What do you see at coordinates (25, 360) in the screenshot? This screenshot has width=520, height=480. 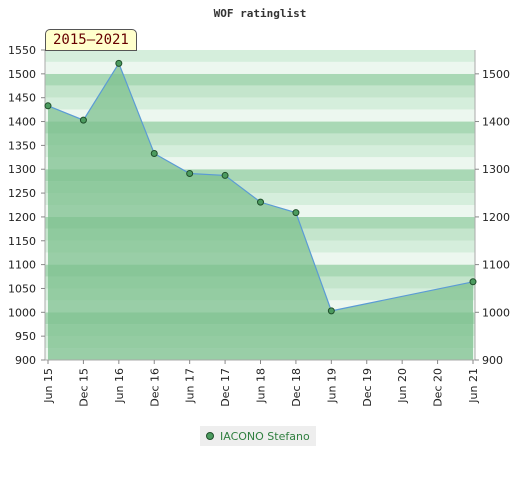 I see `y-tick-left: 900` at bounding box center [25, 360].